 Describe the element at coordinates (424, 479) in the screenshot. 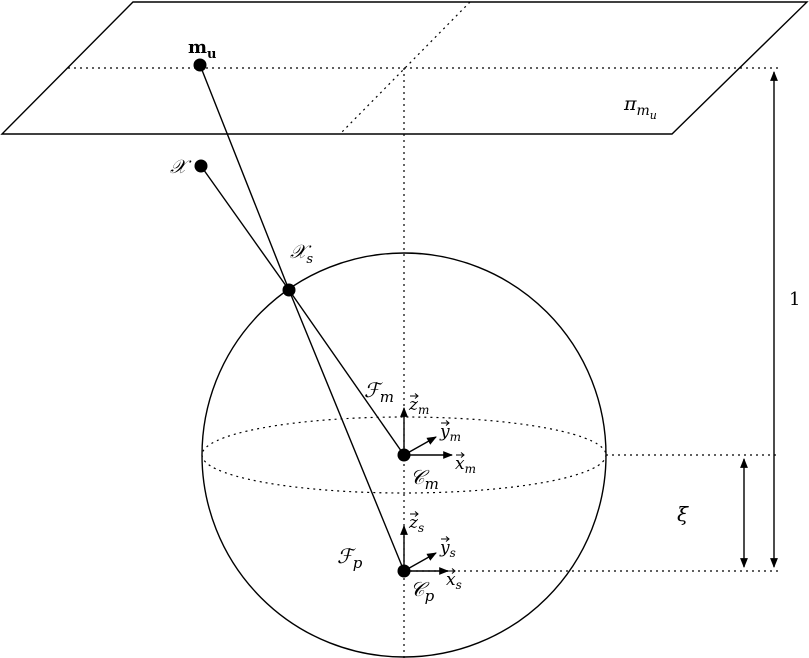

I see `label-center-m: 𝒞m` at that location.